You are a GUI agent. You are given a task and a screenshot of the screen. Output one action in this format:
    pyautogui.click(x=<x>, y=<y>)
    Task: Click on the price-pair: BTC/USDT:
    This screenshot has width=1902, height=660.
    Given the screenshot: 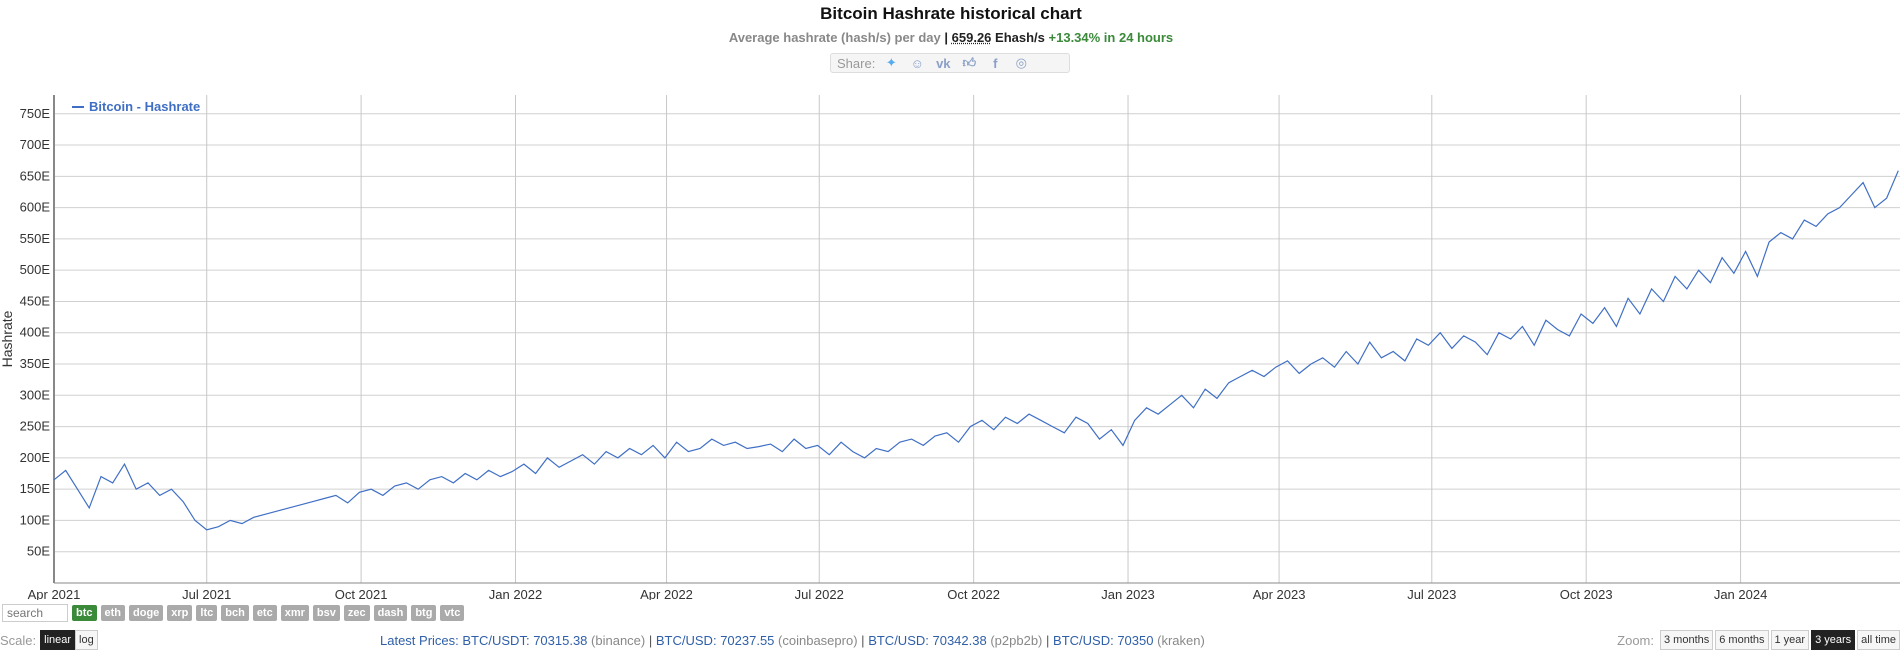 What is the action you would take?
    pyautogui.click(x=496, y=640)
    